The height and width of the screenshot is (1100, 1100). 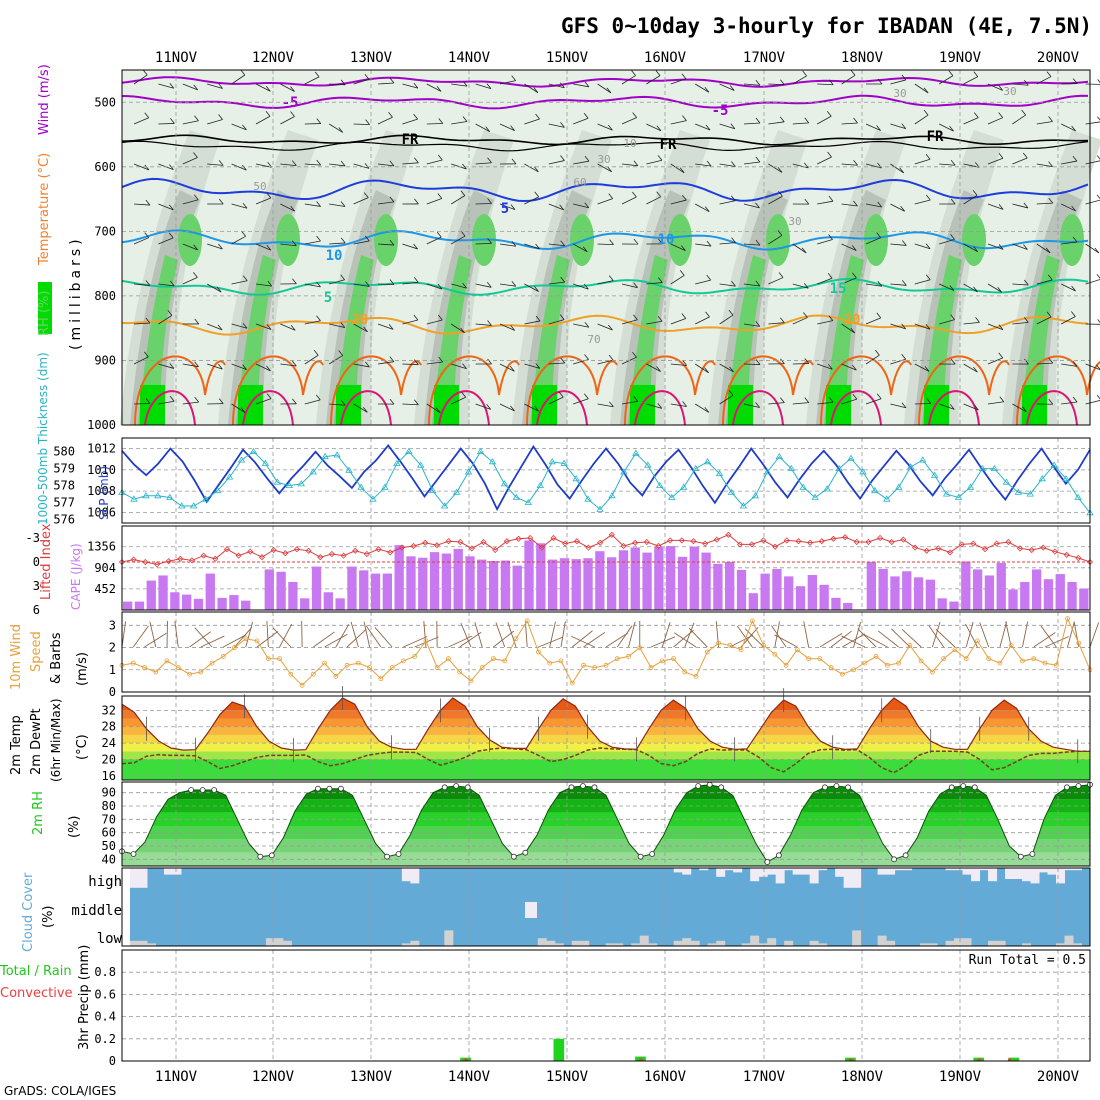 What do you see at coordinates (259, 186) in the screenshot?
I see `contour-label: 50` at bounding box center [259, 186].